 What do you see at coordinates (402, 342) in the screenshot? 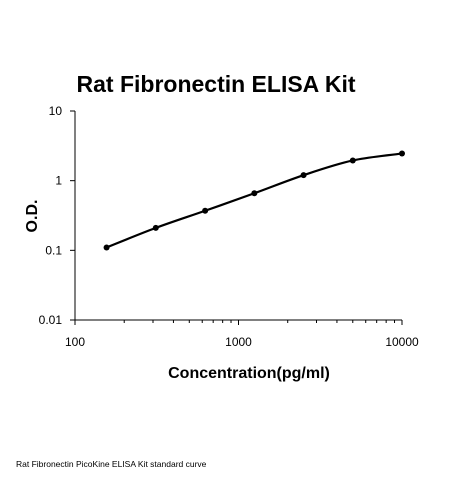
I see `x-tick-label: 10000` at bounding box center [402, 342].